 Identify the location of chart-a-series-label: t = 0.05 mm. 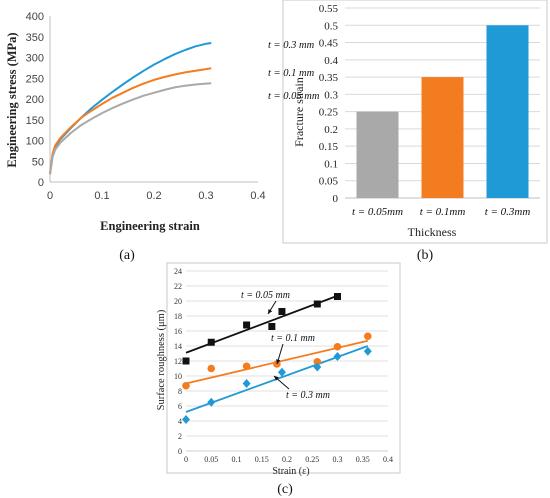
(294, 96).